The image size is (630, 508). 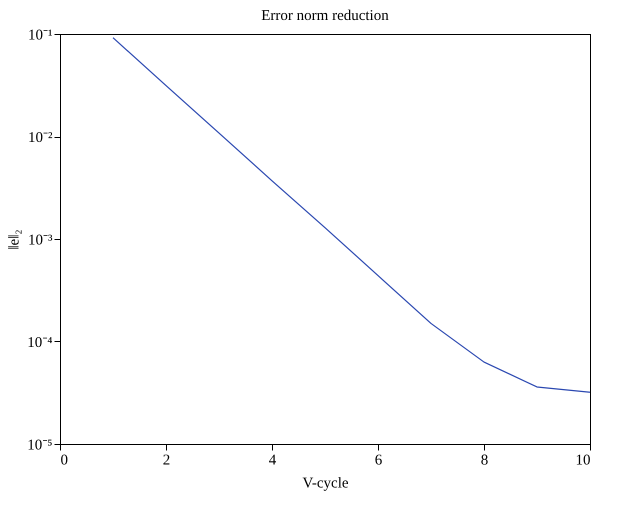 What do you see at coordinates (325, 16) in the screenshot?
I see `chart-title: Error norm reduction` at bounding box center [325, 16].